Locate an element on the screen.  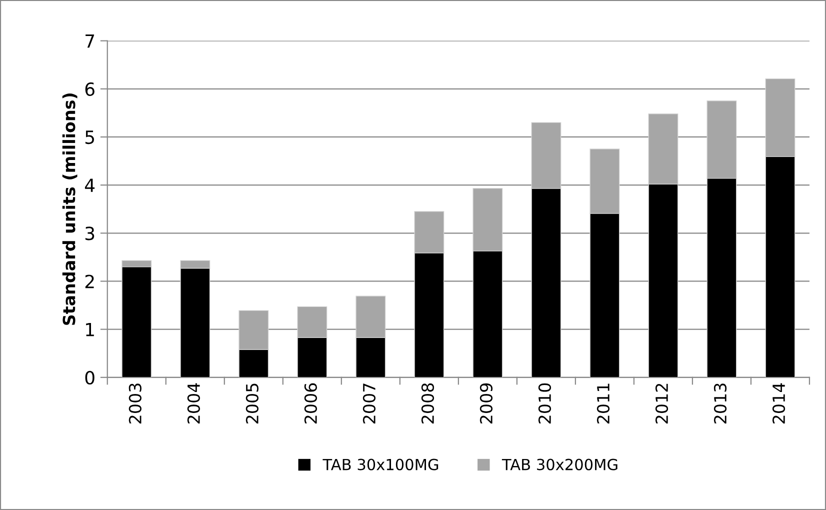
x-tick-label: 2014 is located at coordinates (779, 403).